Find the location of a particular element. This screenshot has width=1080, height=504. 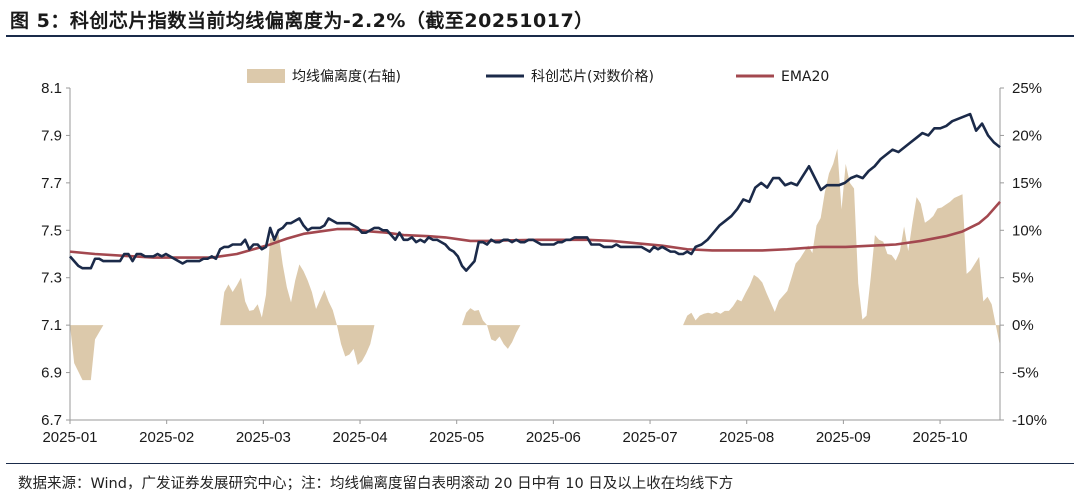

x-tick-label: 2025-03 is located at coordinates (263, 437).